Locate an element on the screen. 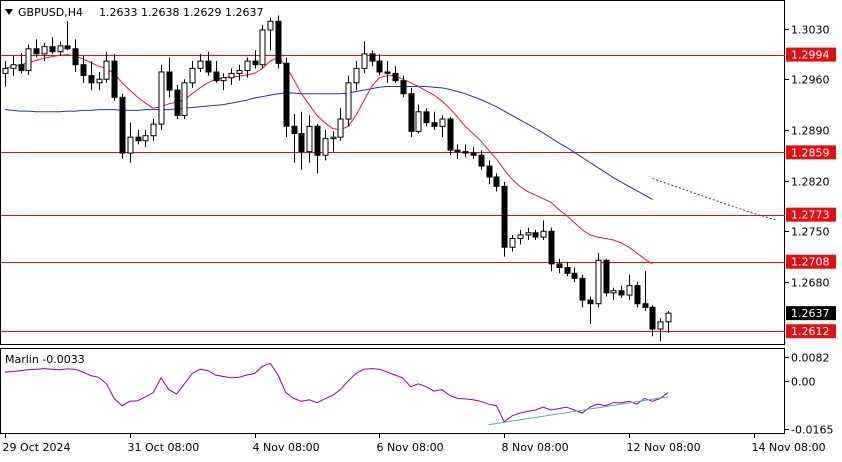 The height and width of the screenshot is (462, 842). level-price-label: 1.2612 is located at coordinates (810, 331).